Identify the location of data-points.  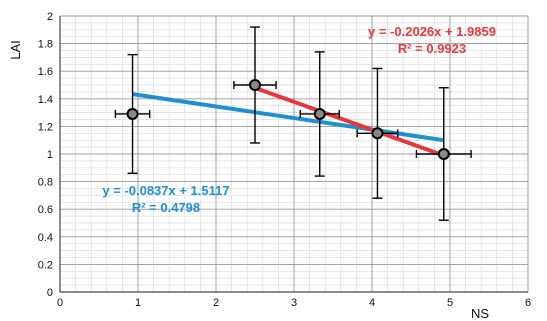
(288, 119).